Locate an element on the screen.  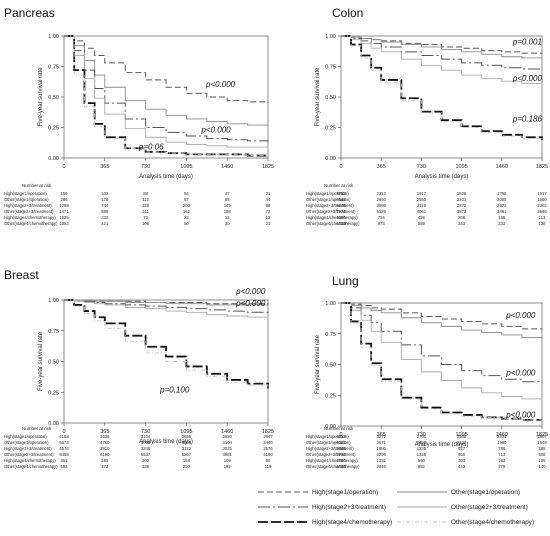
risk-cell: 2201 is located at coordinates (462, 199).